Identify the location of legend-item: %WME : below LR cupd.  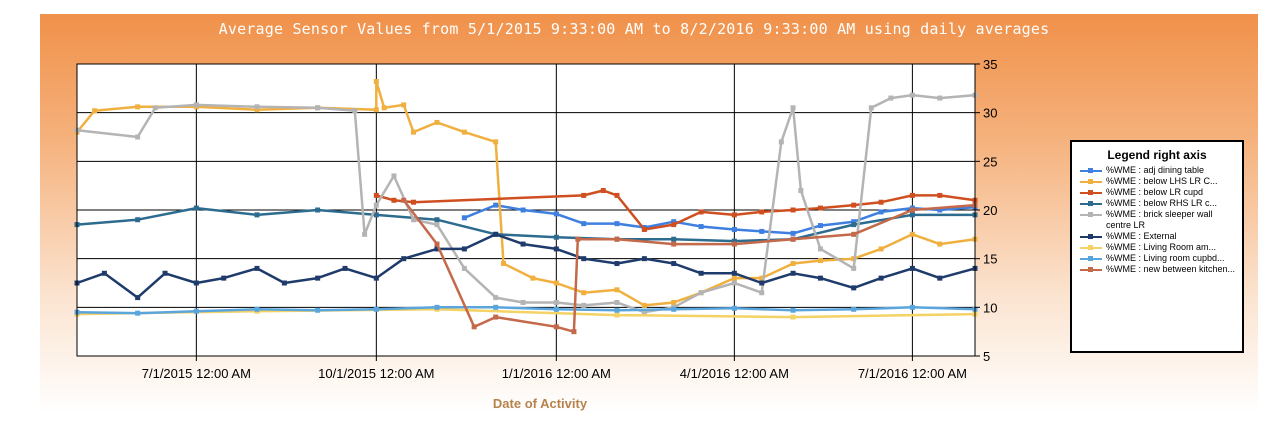
(1157, 192).